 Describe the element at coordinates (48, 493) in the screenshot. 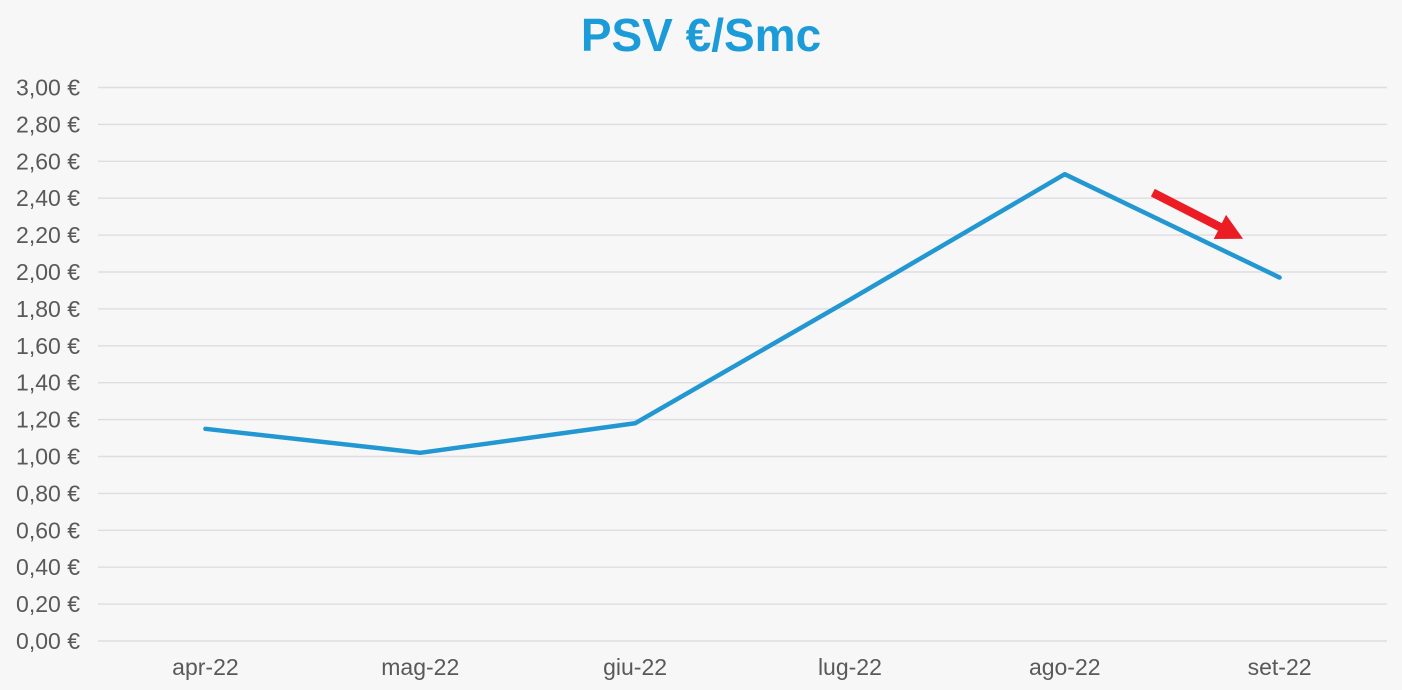

I see `y-axis-tick-label: 0,80 €` at that location.